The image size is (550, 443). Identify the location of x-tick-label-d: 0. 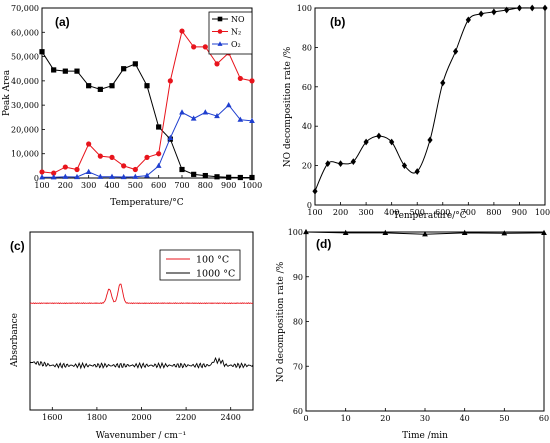
(305, 418).